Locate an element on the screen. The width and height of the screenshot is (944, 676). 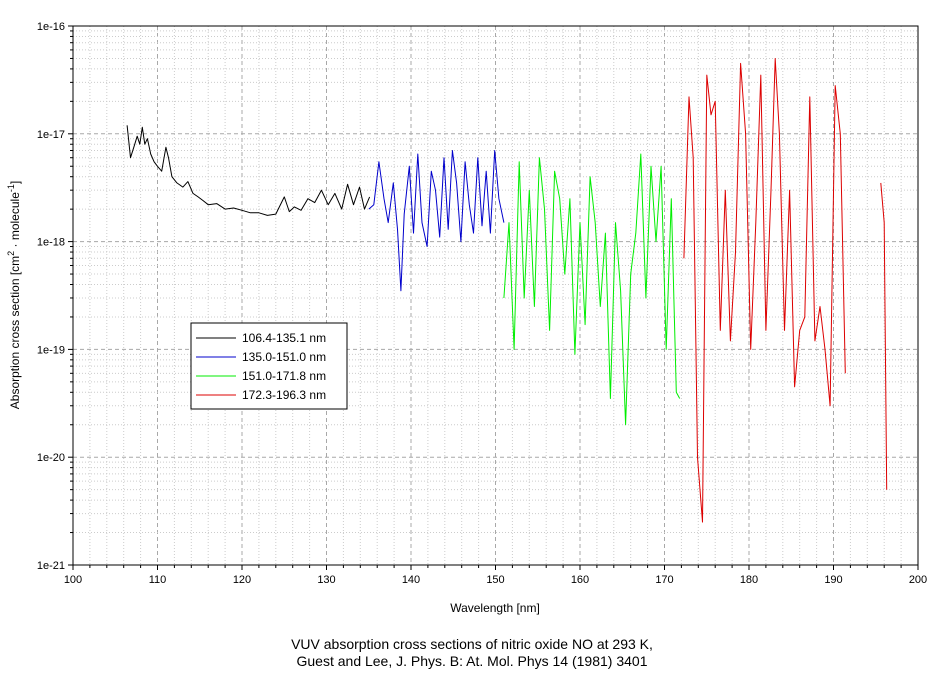
x-tick-label: 180 is located at coordinates (749, 580).